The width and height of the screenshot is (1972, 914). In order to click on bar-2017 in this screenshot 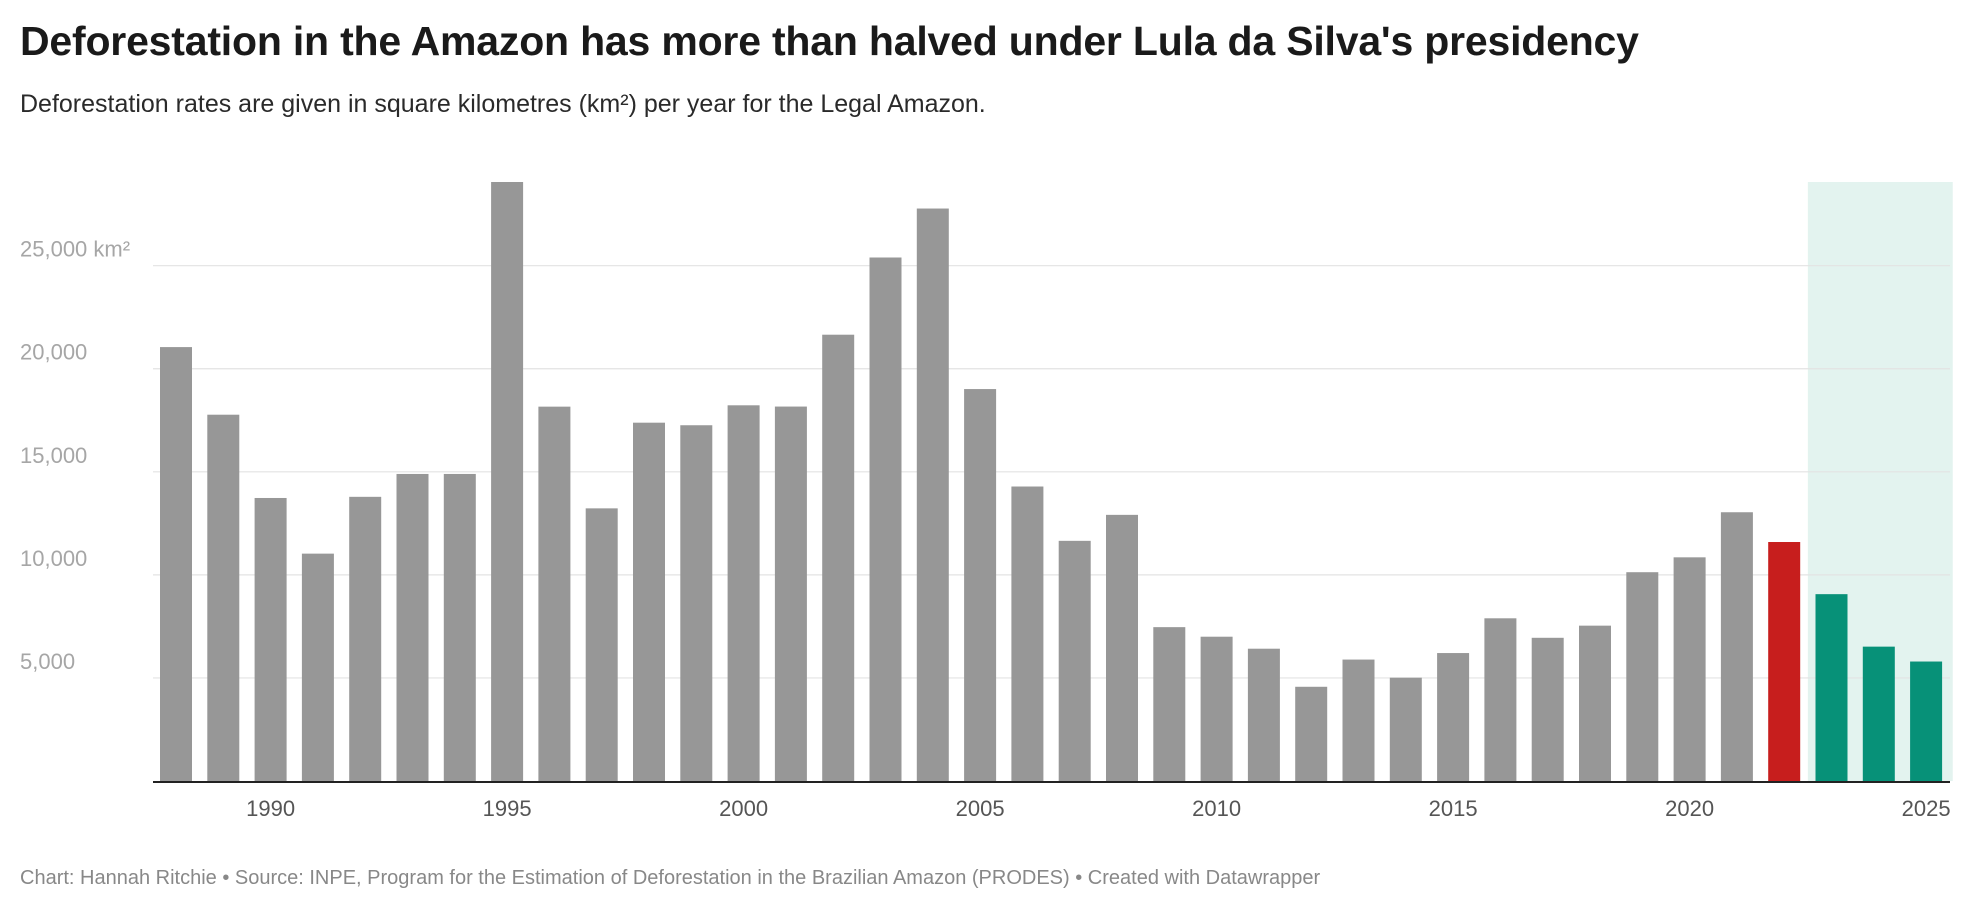, I will do `click(1547, 709)`.